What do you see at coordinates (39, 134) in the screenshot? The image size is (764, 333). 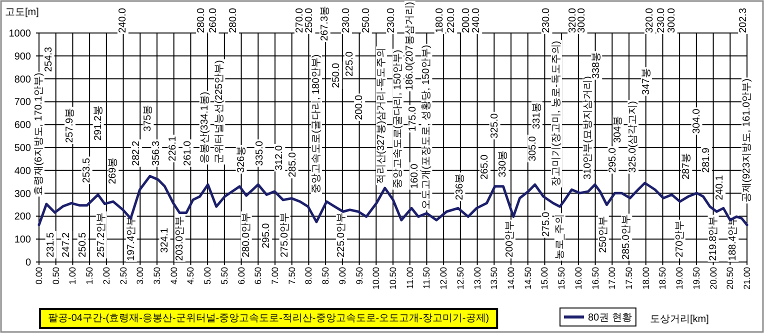 I see `annotation: 효령재(6지방도, 170.1안부)` at bounding box center [39, 134].